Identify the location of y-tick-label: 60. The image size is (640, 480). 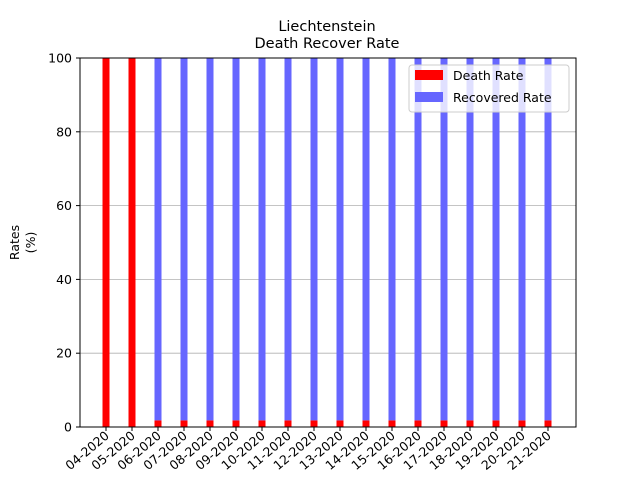
(64, 205).